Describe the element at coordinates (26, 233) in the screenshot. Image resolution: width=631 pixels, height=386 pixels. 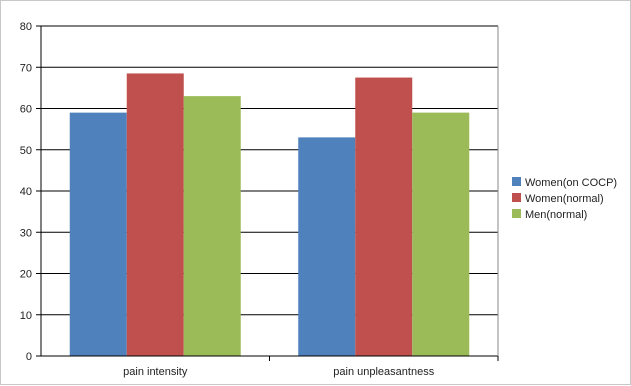
I see `y-tick-label: 30` at that location.